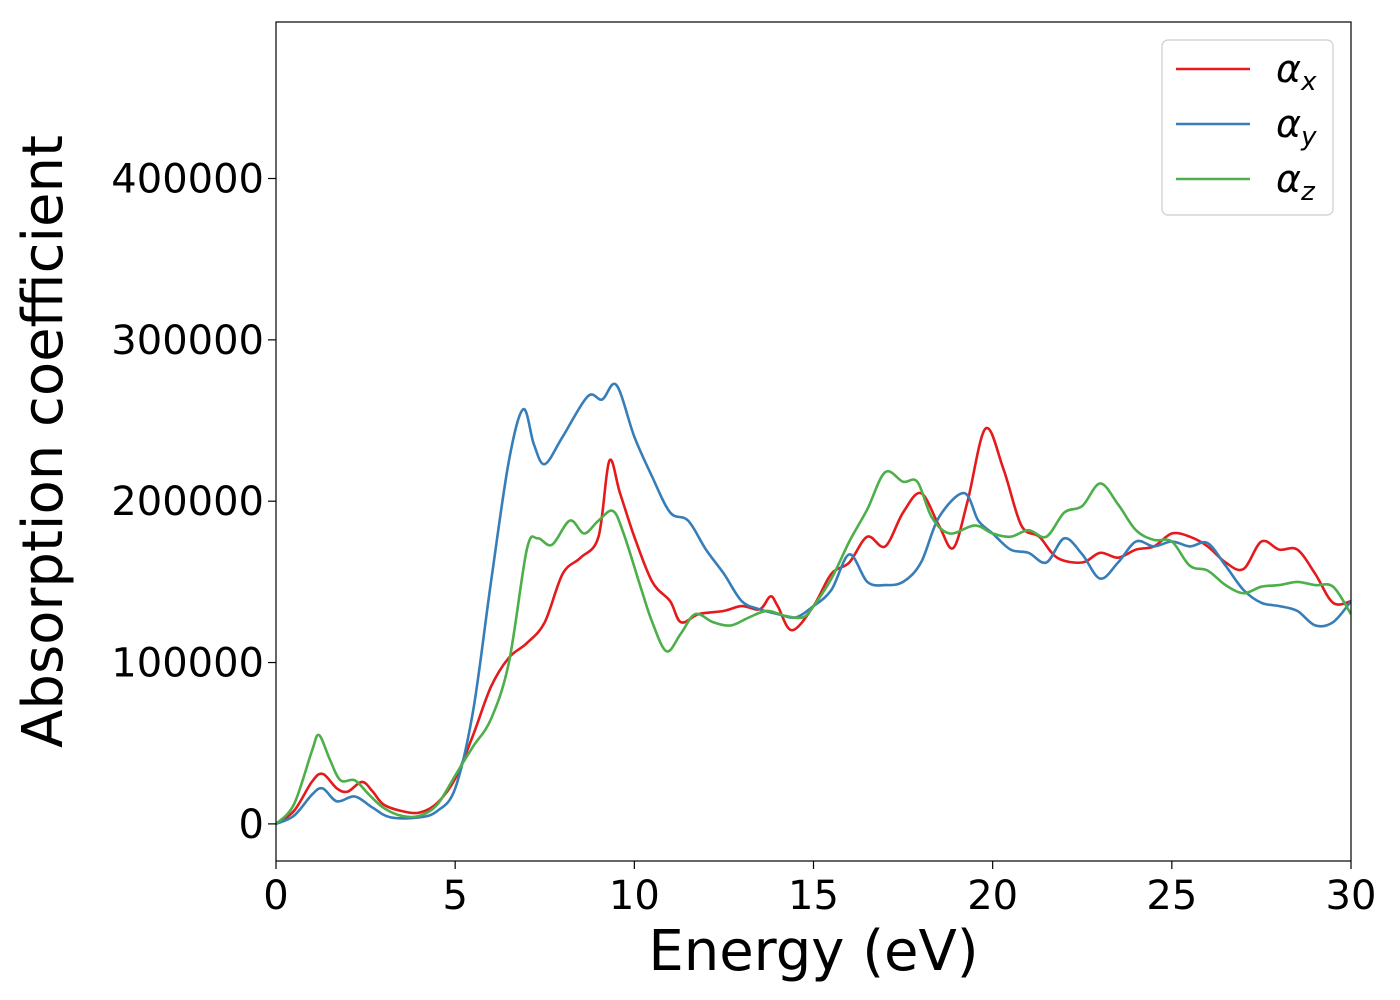 The height and width of the screenshot is (1000, 1400). I want to click on x-axis-label: Energy (eV), so click(813, 951).